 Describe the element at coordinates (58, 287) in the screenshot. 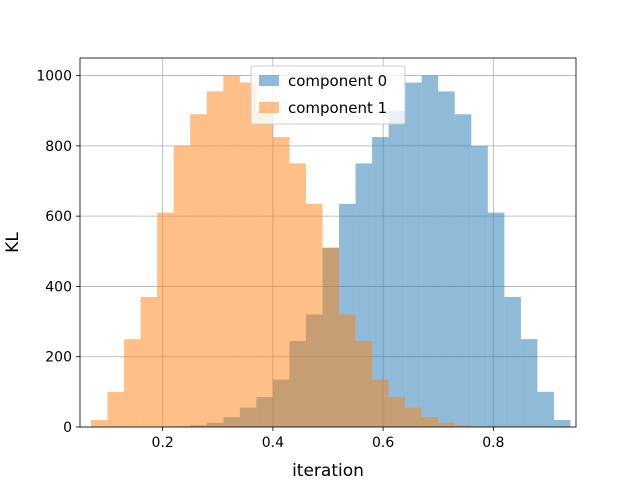

I see `y-tick-label: 400` at that location.